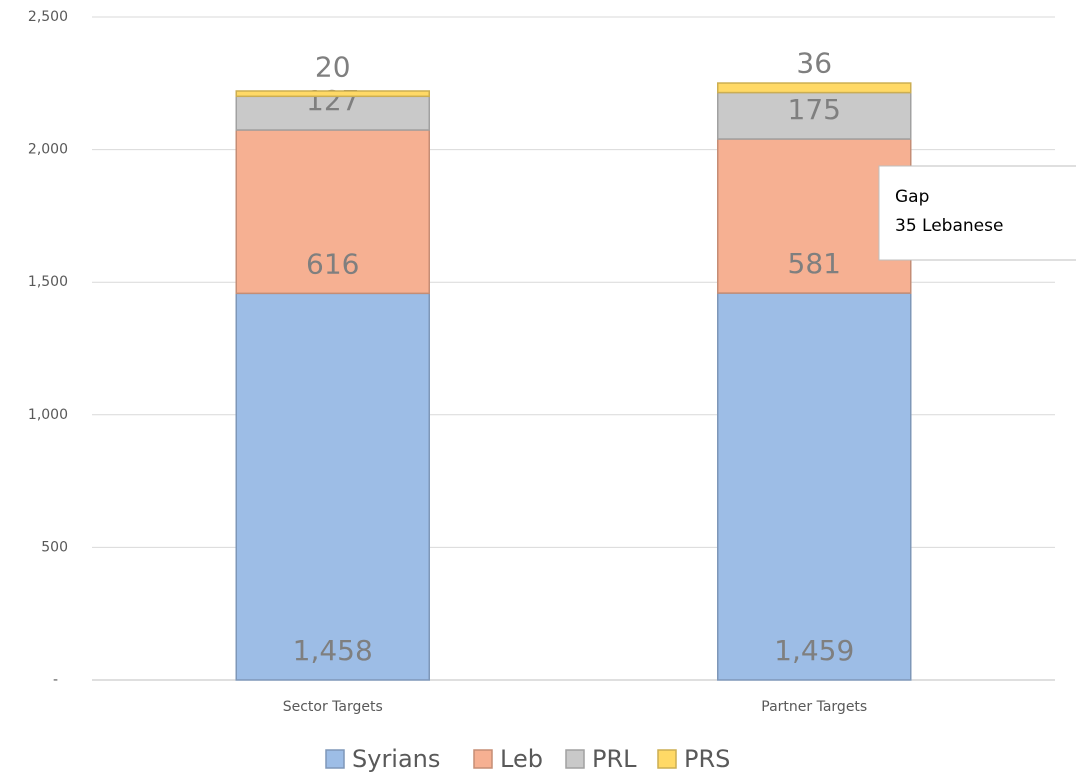 The image size is (1076, 776). What do you see at coordinates (332, 100) in the screenshot?
I see `data-label: 127` at bounding box center [332, 100].